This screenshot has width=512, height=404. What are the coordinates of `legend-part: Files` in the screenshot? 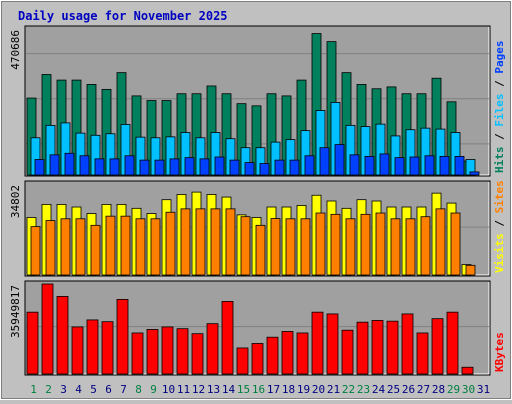 It's located at (499, 110).